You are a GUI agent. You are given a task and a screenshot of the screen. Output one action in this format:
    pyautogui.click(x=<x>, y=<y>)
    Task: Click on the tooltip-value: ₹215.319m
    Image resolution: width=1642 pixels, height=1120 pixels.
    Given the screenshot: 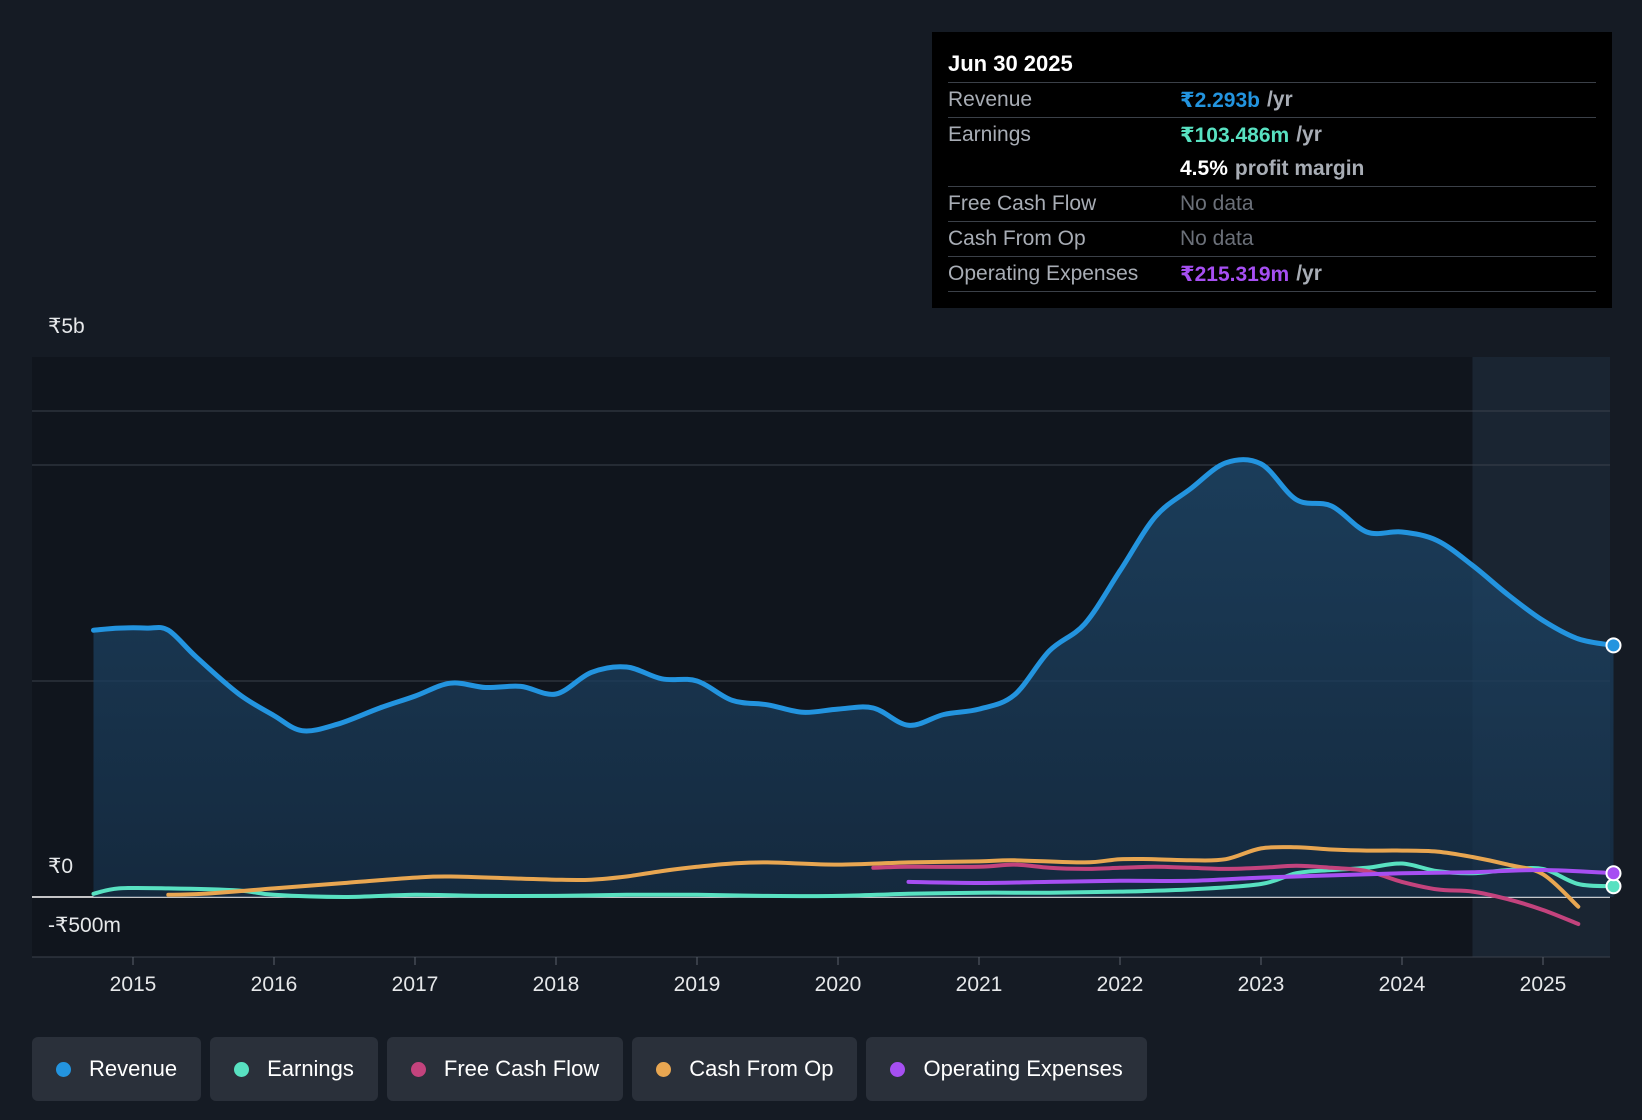 What is the action you would take?
    pyautogui.click(x=1235, y=274)
    